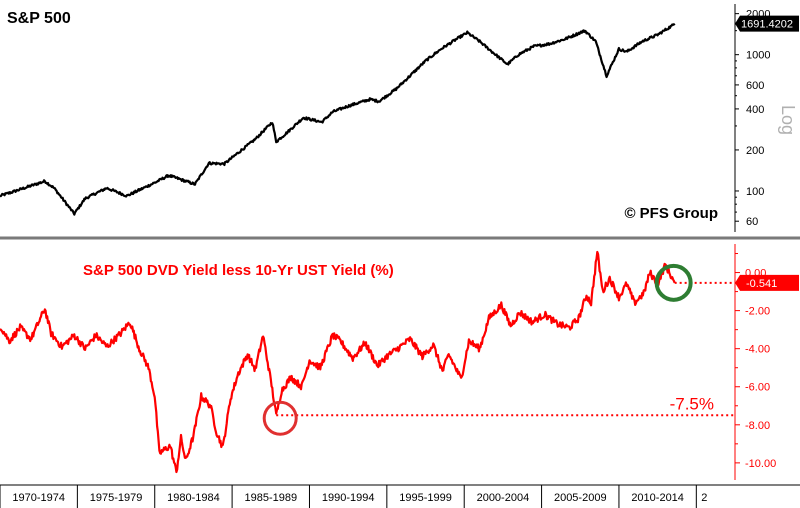 The width and height of the screenshot is (800, 508). What do you see at coordinates (280, 418) in the screenshot?
I see `red-highlight-circle` at bounding box center [280, 418].